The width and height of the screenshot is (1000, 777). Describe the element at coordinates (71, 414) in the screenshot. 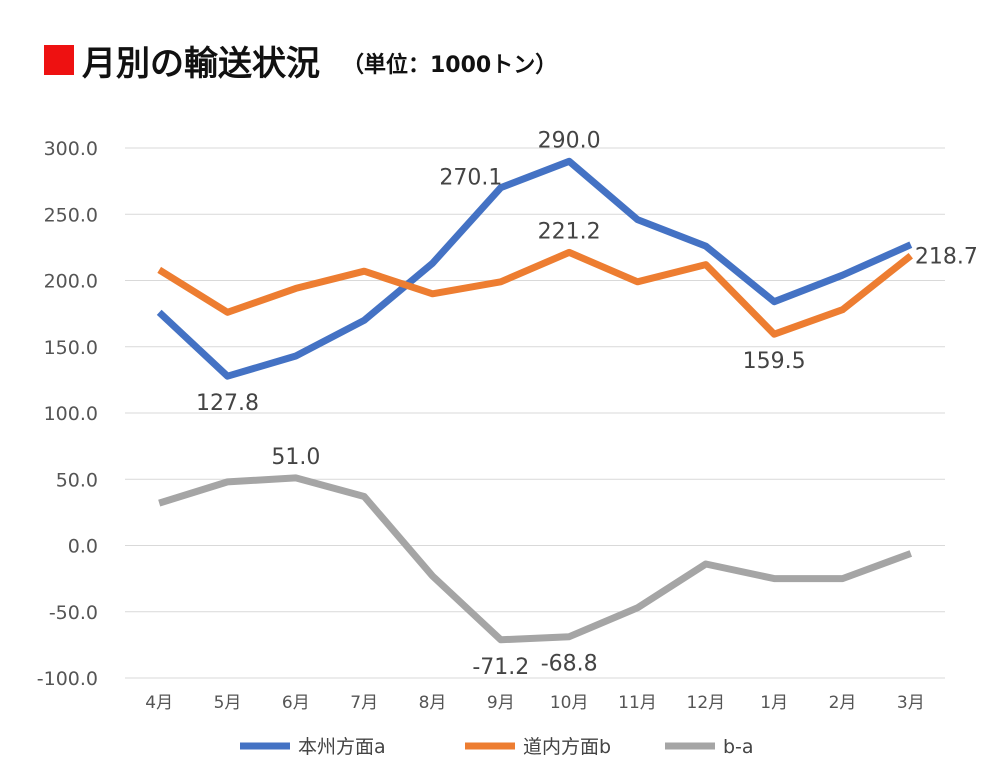

I see `y-tick-label: 100.0` at that location.